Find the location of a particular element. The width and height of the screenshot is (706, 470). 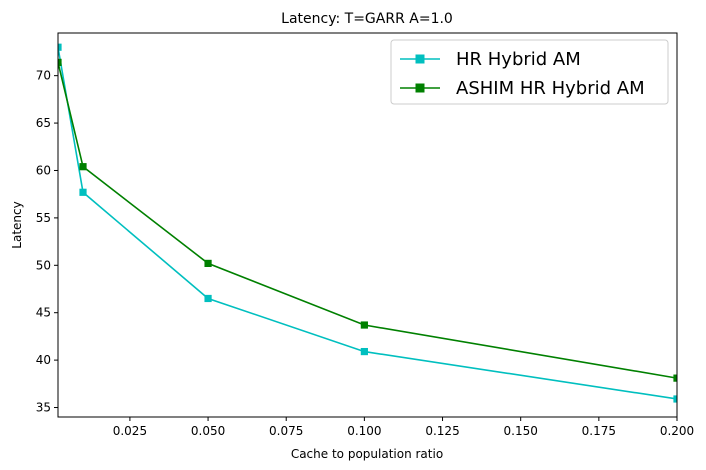

legend-label: ASHIM HR Hybrid AM is located at coordinates (550, 88).